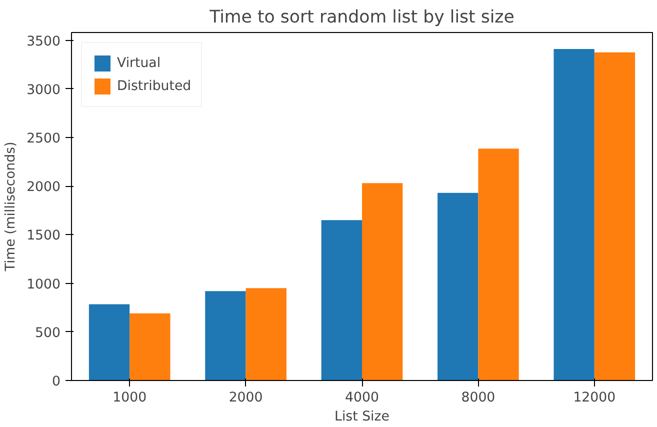  What do you see at coordinates (43, 284) in the screenshot?
I see `y-tick-label: 1000` at bounding box center [43, 284].